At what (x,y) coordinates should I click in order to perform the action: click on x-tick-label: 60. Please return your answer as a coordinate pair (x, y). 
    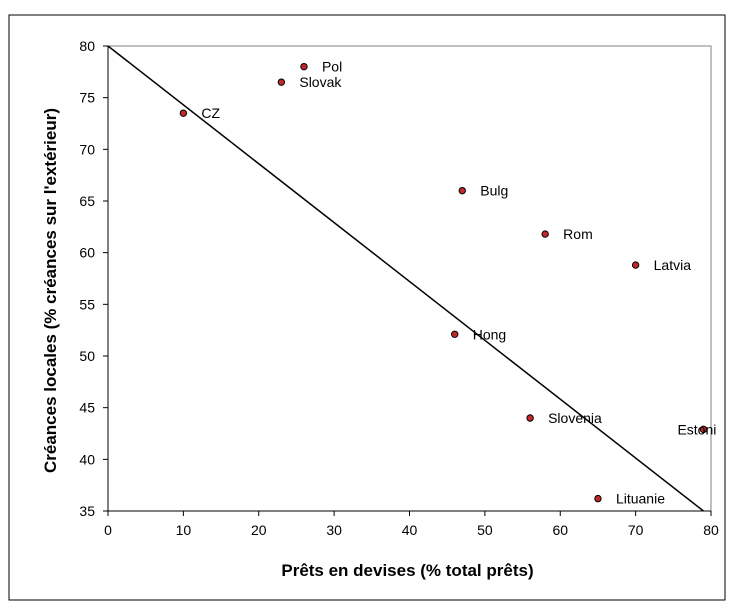
    Looking at the image, I should click on (560, 530).